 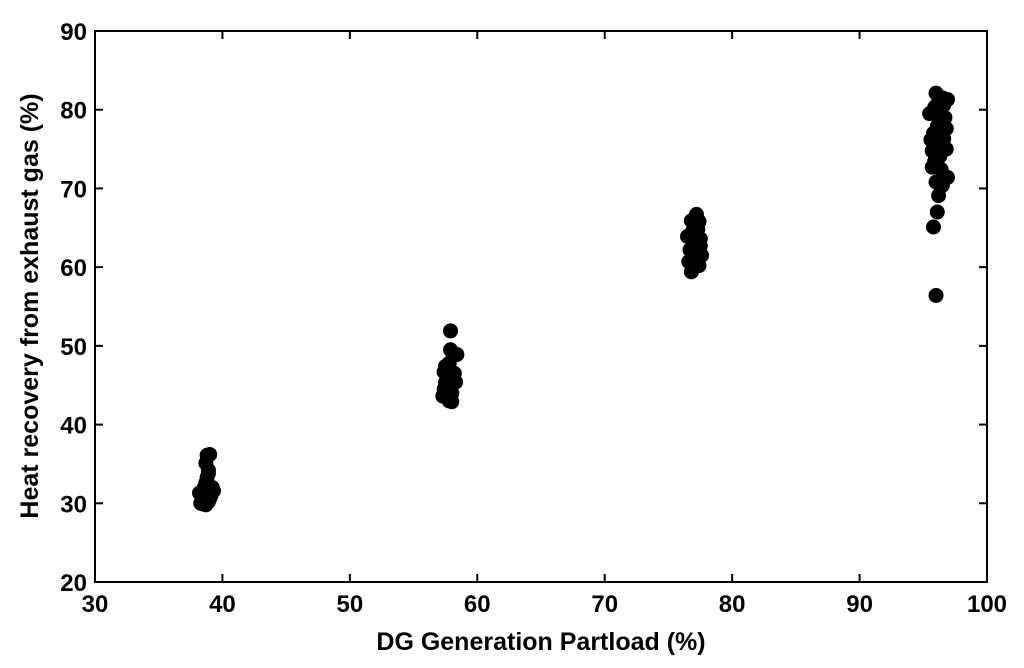 I want to click on x-tick-label: 70, so click(x=604, y=604).